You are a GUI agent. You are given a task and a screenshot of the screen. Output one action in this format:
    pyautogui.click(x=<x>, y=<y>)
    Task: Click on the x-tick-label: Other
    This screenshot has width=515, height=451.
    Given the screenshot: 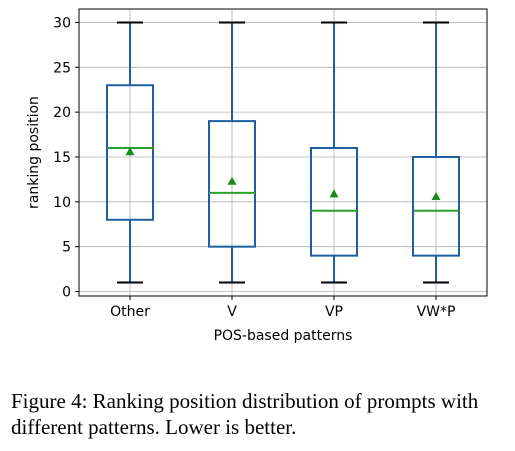 What is the action you would take?
    pyautogui.click(x=130, y=312)
    